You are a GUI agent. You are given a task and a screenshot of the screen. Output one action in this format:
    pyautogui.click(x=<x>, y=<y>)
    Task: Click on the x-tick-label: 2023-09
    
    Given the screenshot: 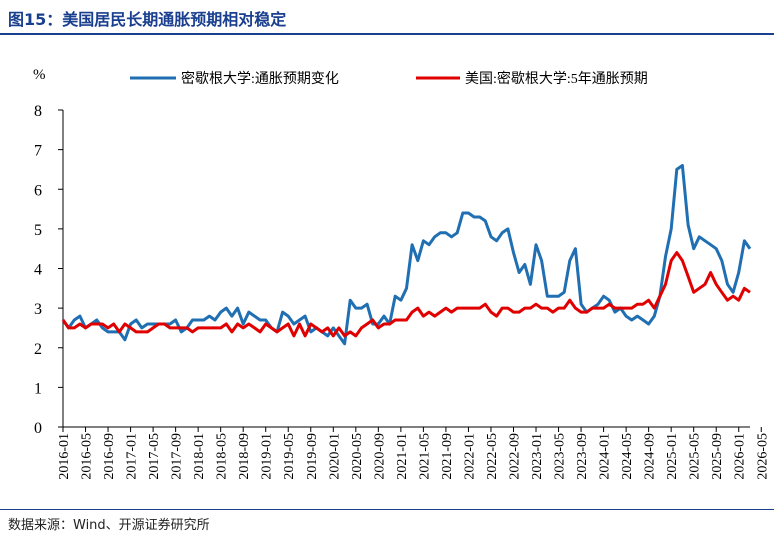 What is the action you would take?
    pyautogui.click(x=582, y=456)
    